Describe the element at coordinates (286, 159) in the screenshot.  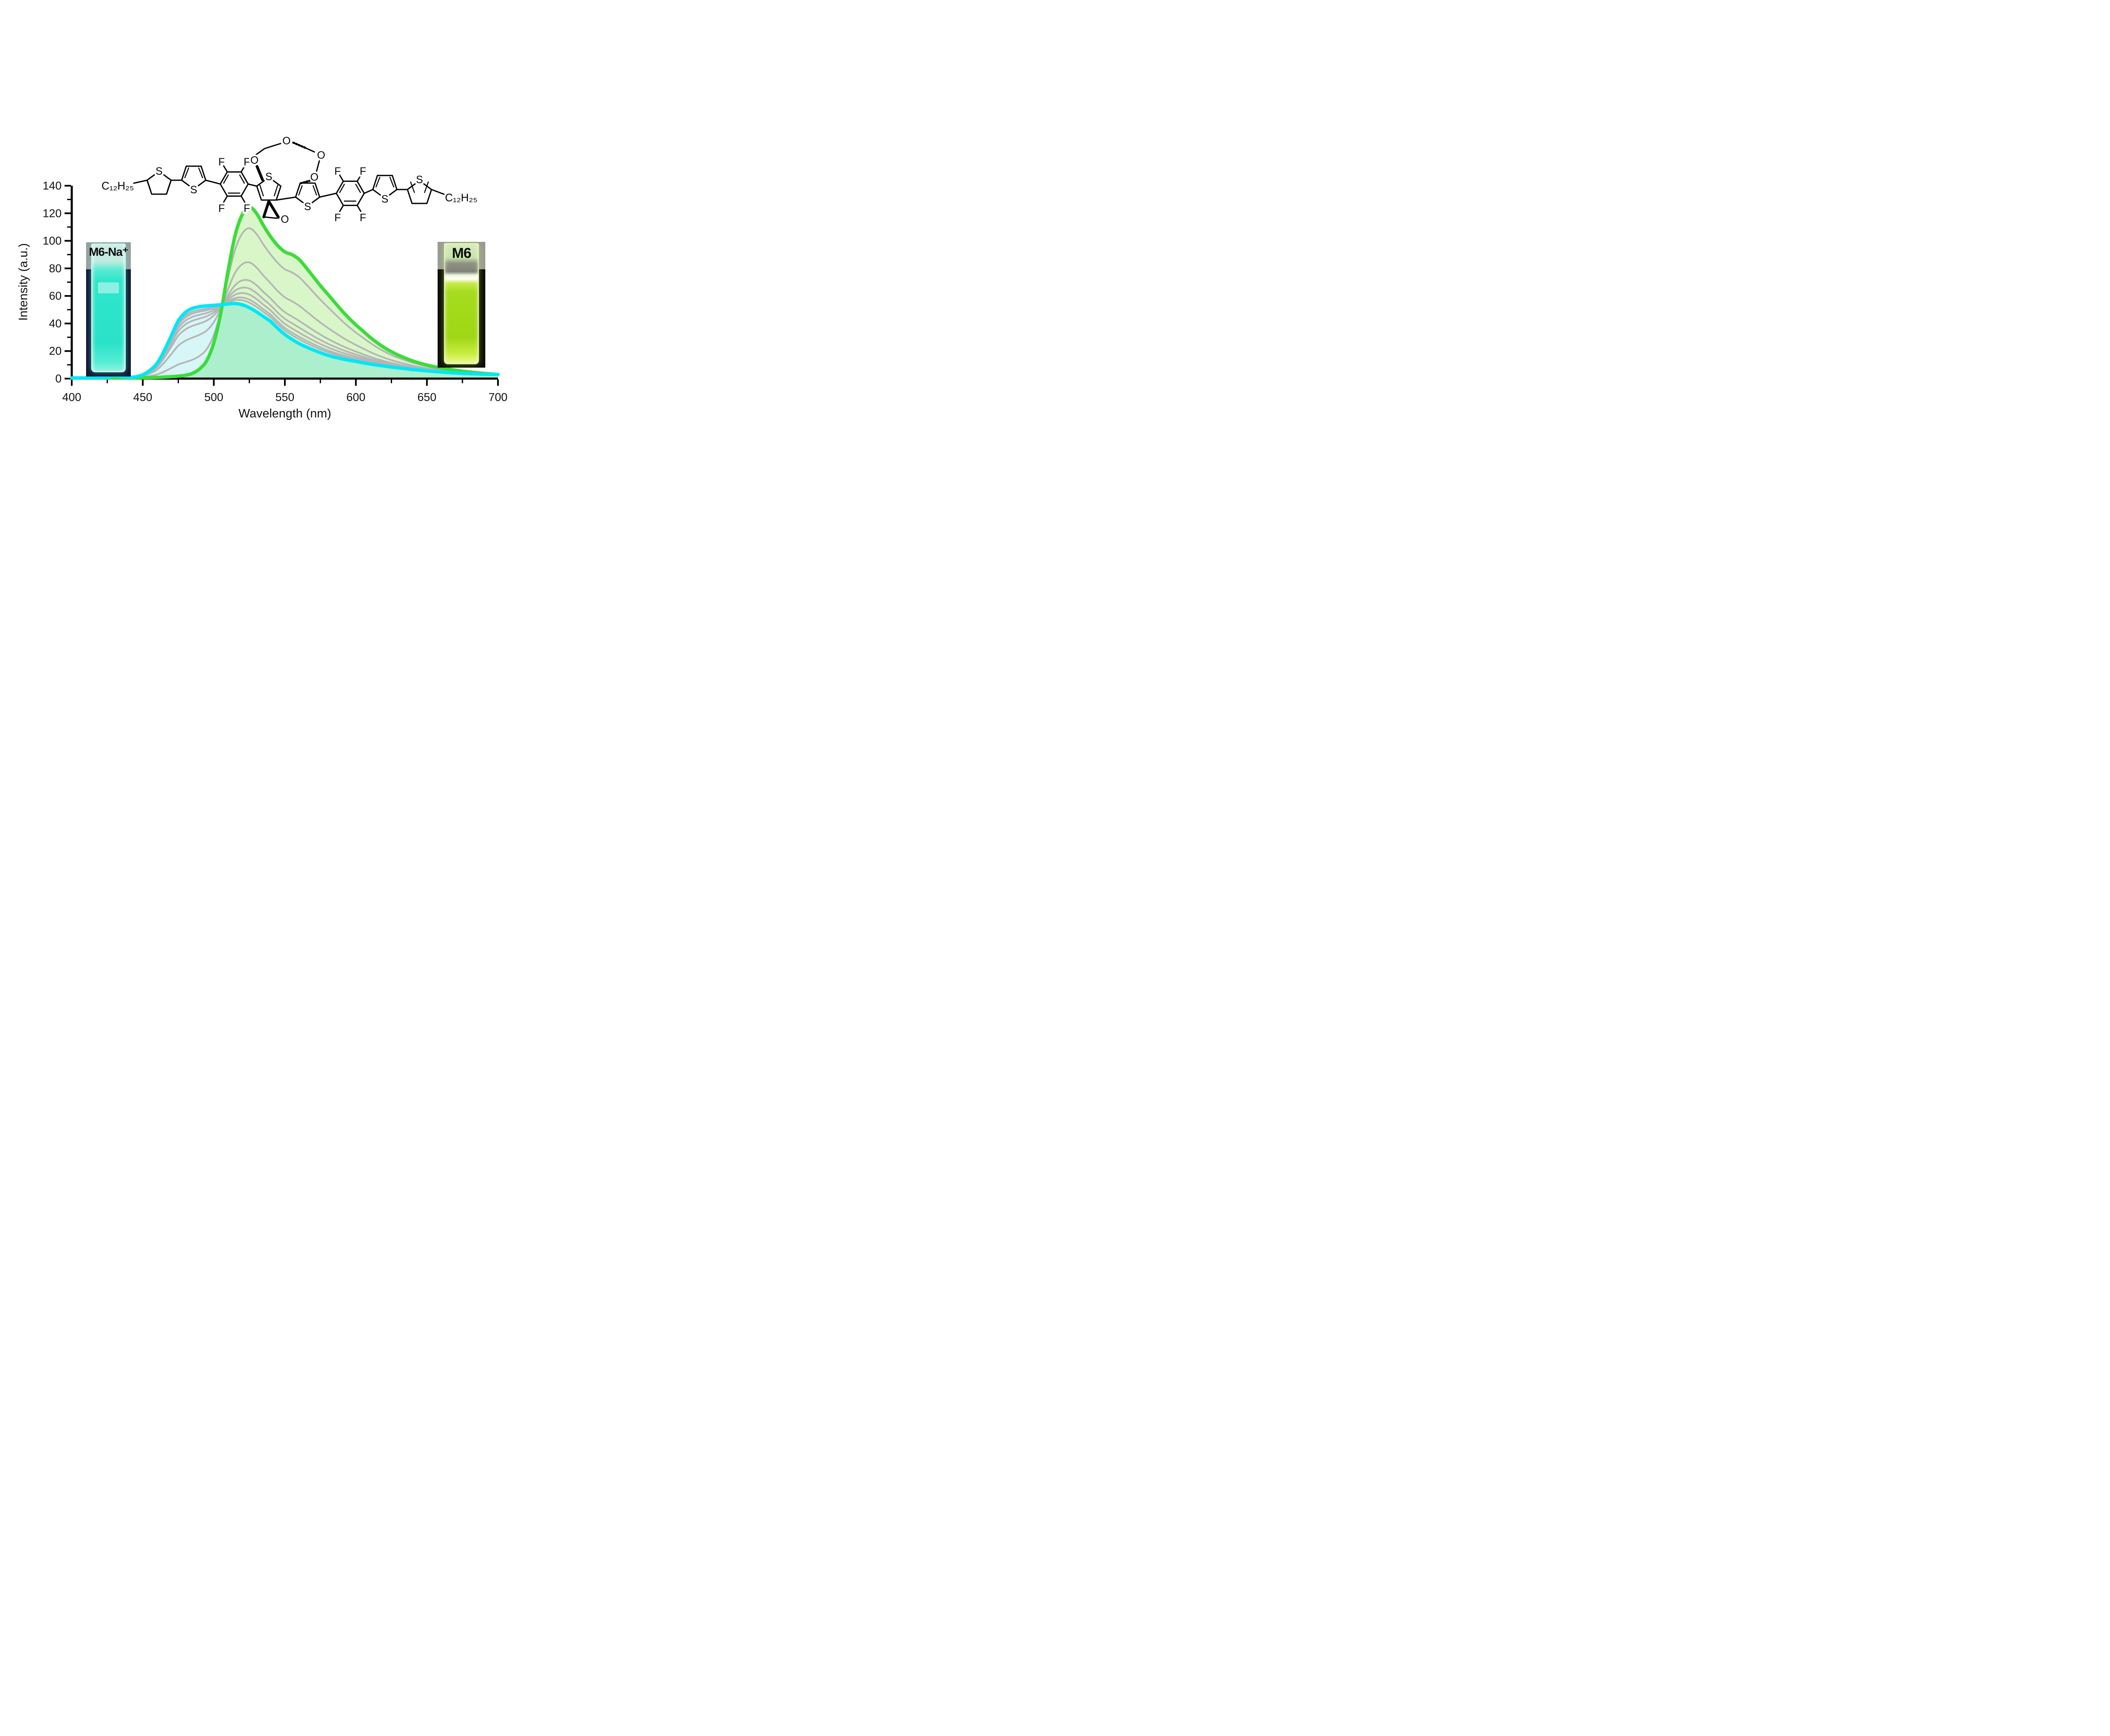
I see `crown-ether-bonds` at that location.